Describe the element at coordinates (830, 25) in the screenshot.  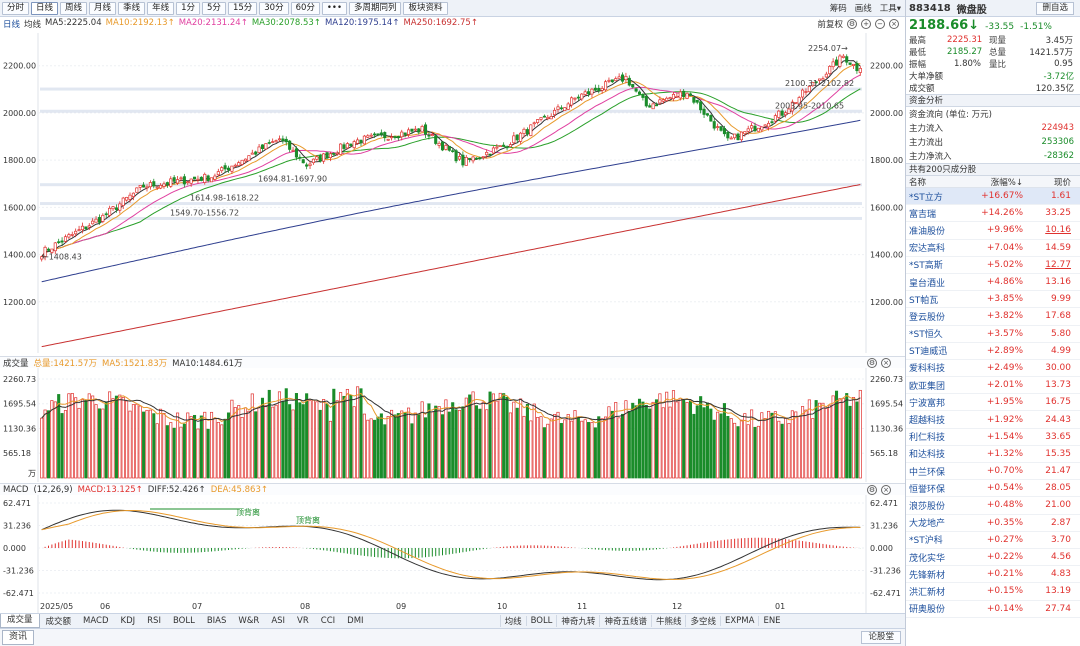
I see `restore-mode: 前复权` at that location.